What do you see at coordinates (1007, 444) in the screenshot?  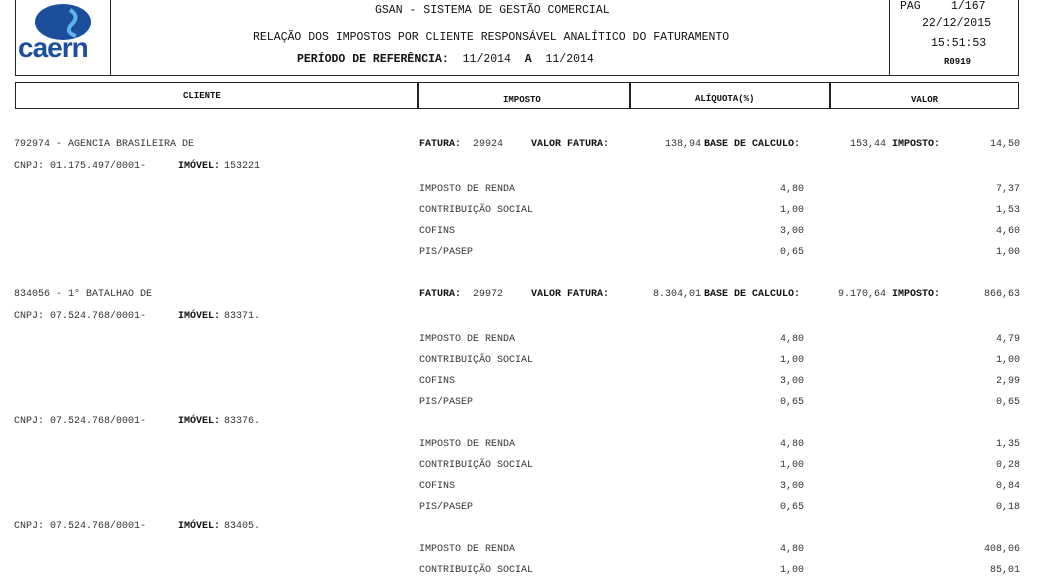 I see `tax-valor: 1,35` at bounding box center [1007, 444].